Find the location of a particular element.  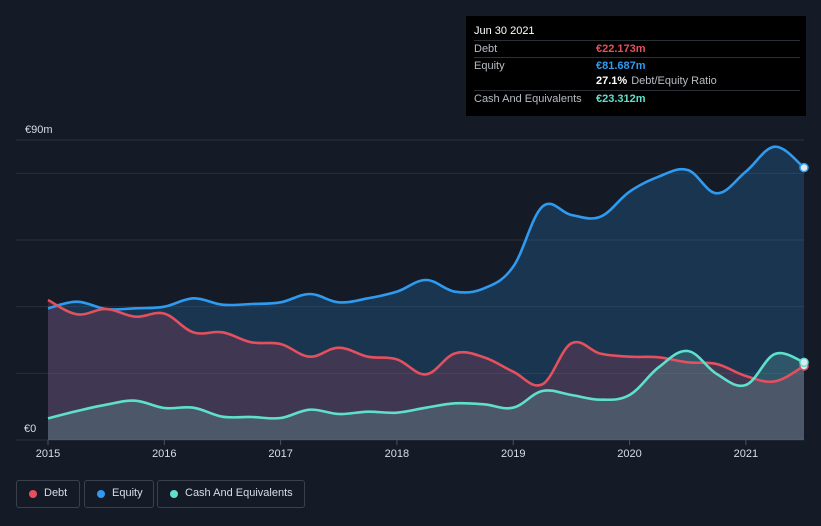

legend-equity-label: Equity is located at coordinates (127, 493).